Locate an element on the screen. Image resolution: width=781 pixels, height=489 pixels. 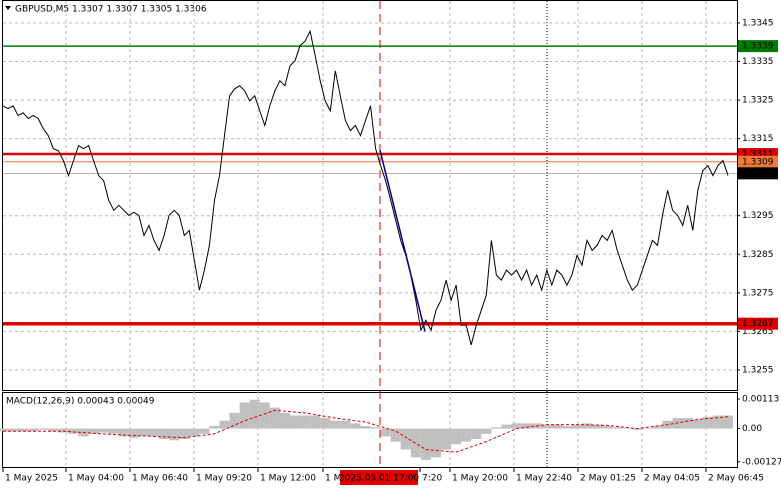
x-tick-label: 2 May 04:05 is located at coordinates (672, 479).